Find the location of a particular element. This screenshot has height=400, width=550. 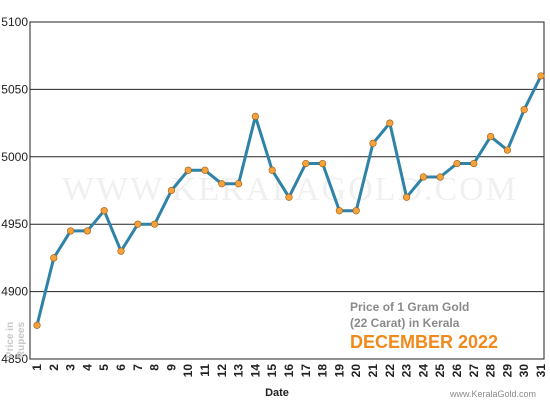

x-tick-label: 26 is located at coordinates (457, 371).